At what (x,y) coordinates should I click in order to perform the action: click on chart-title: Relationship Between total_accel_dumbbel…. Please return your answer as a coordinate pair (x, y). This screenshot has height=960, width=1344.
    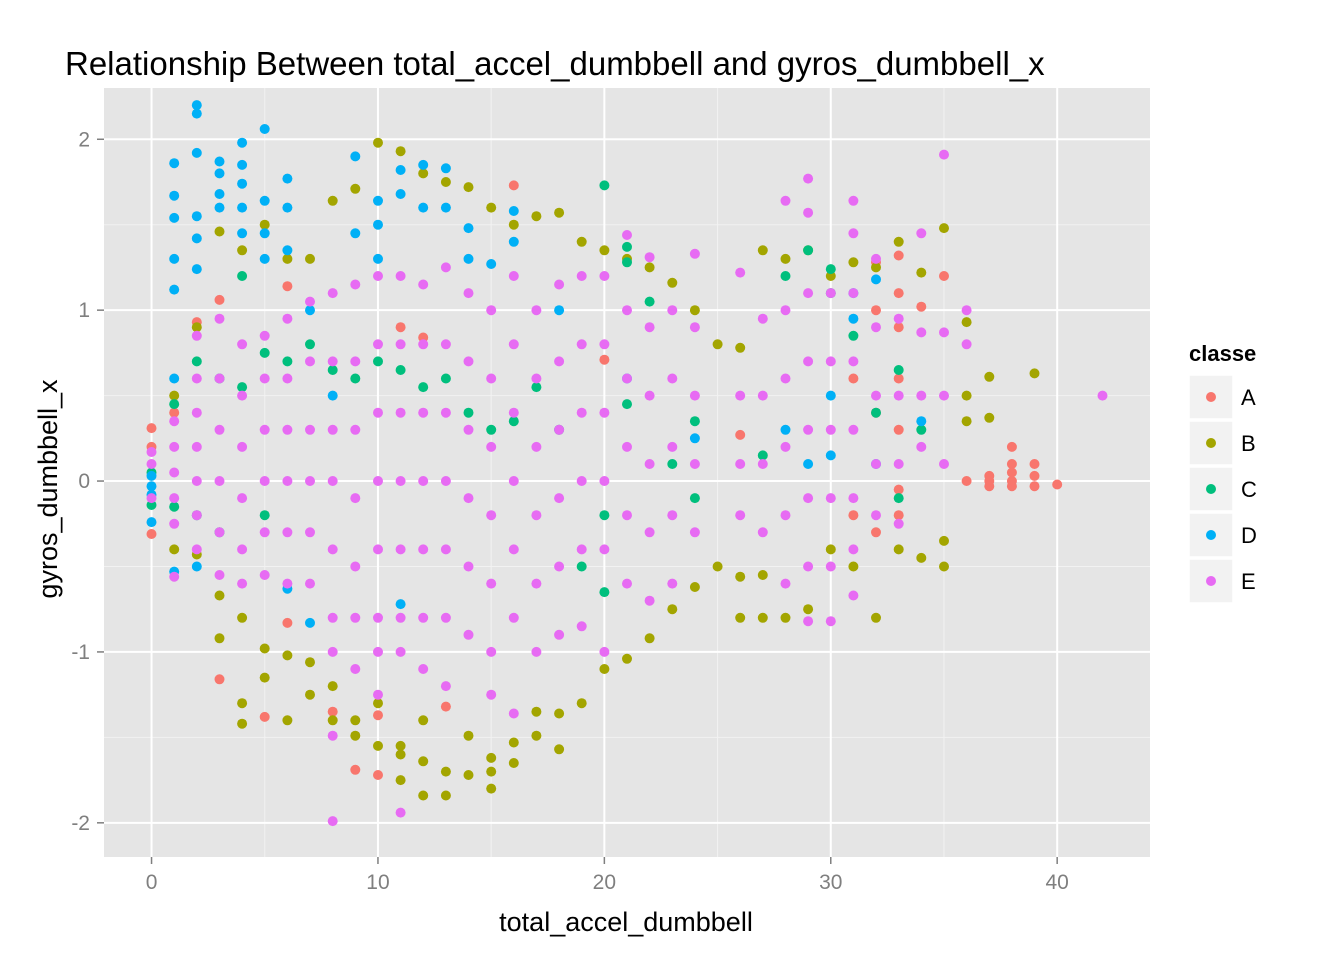
    Looking at the image, I should click on (555, 63).